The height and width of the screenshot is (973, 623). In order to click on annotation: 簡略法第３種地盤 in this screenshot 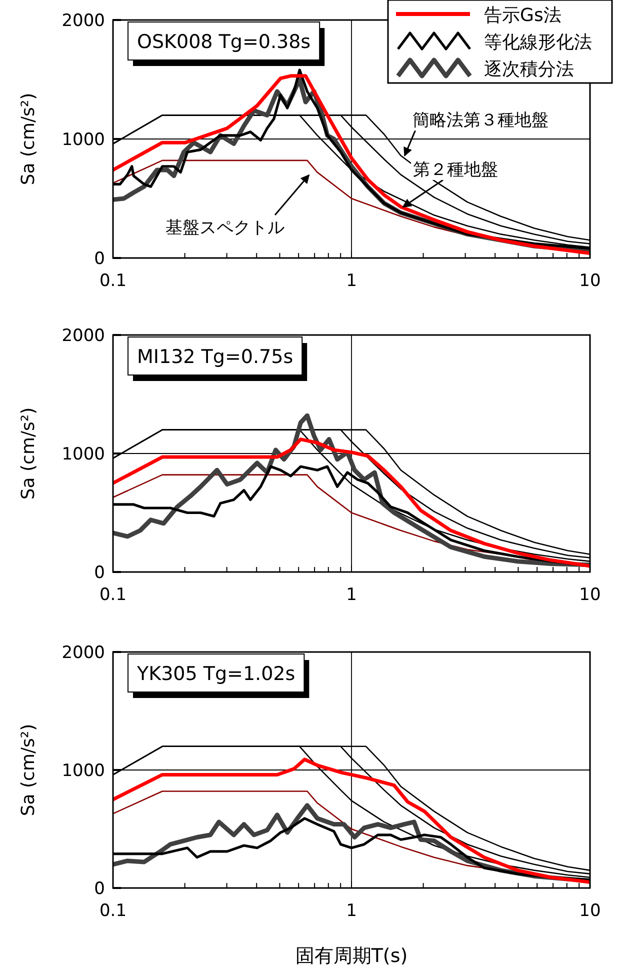, I will do `click(480, 120)`.